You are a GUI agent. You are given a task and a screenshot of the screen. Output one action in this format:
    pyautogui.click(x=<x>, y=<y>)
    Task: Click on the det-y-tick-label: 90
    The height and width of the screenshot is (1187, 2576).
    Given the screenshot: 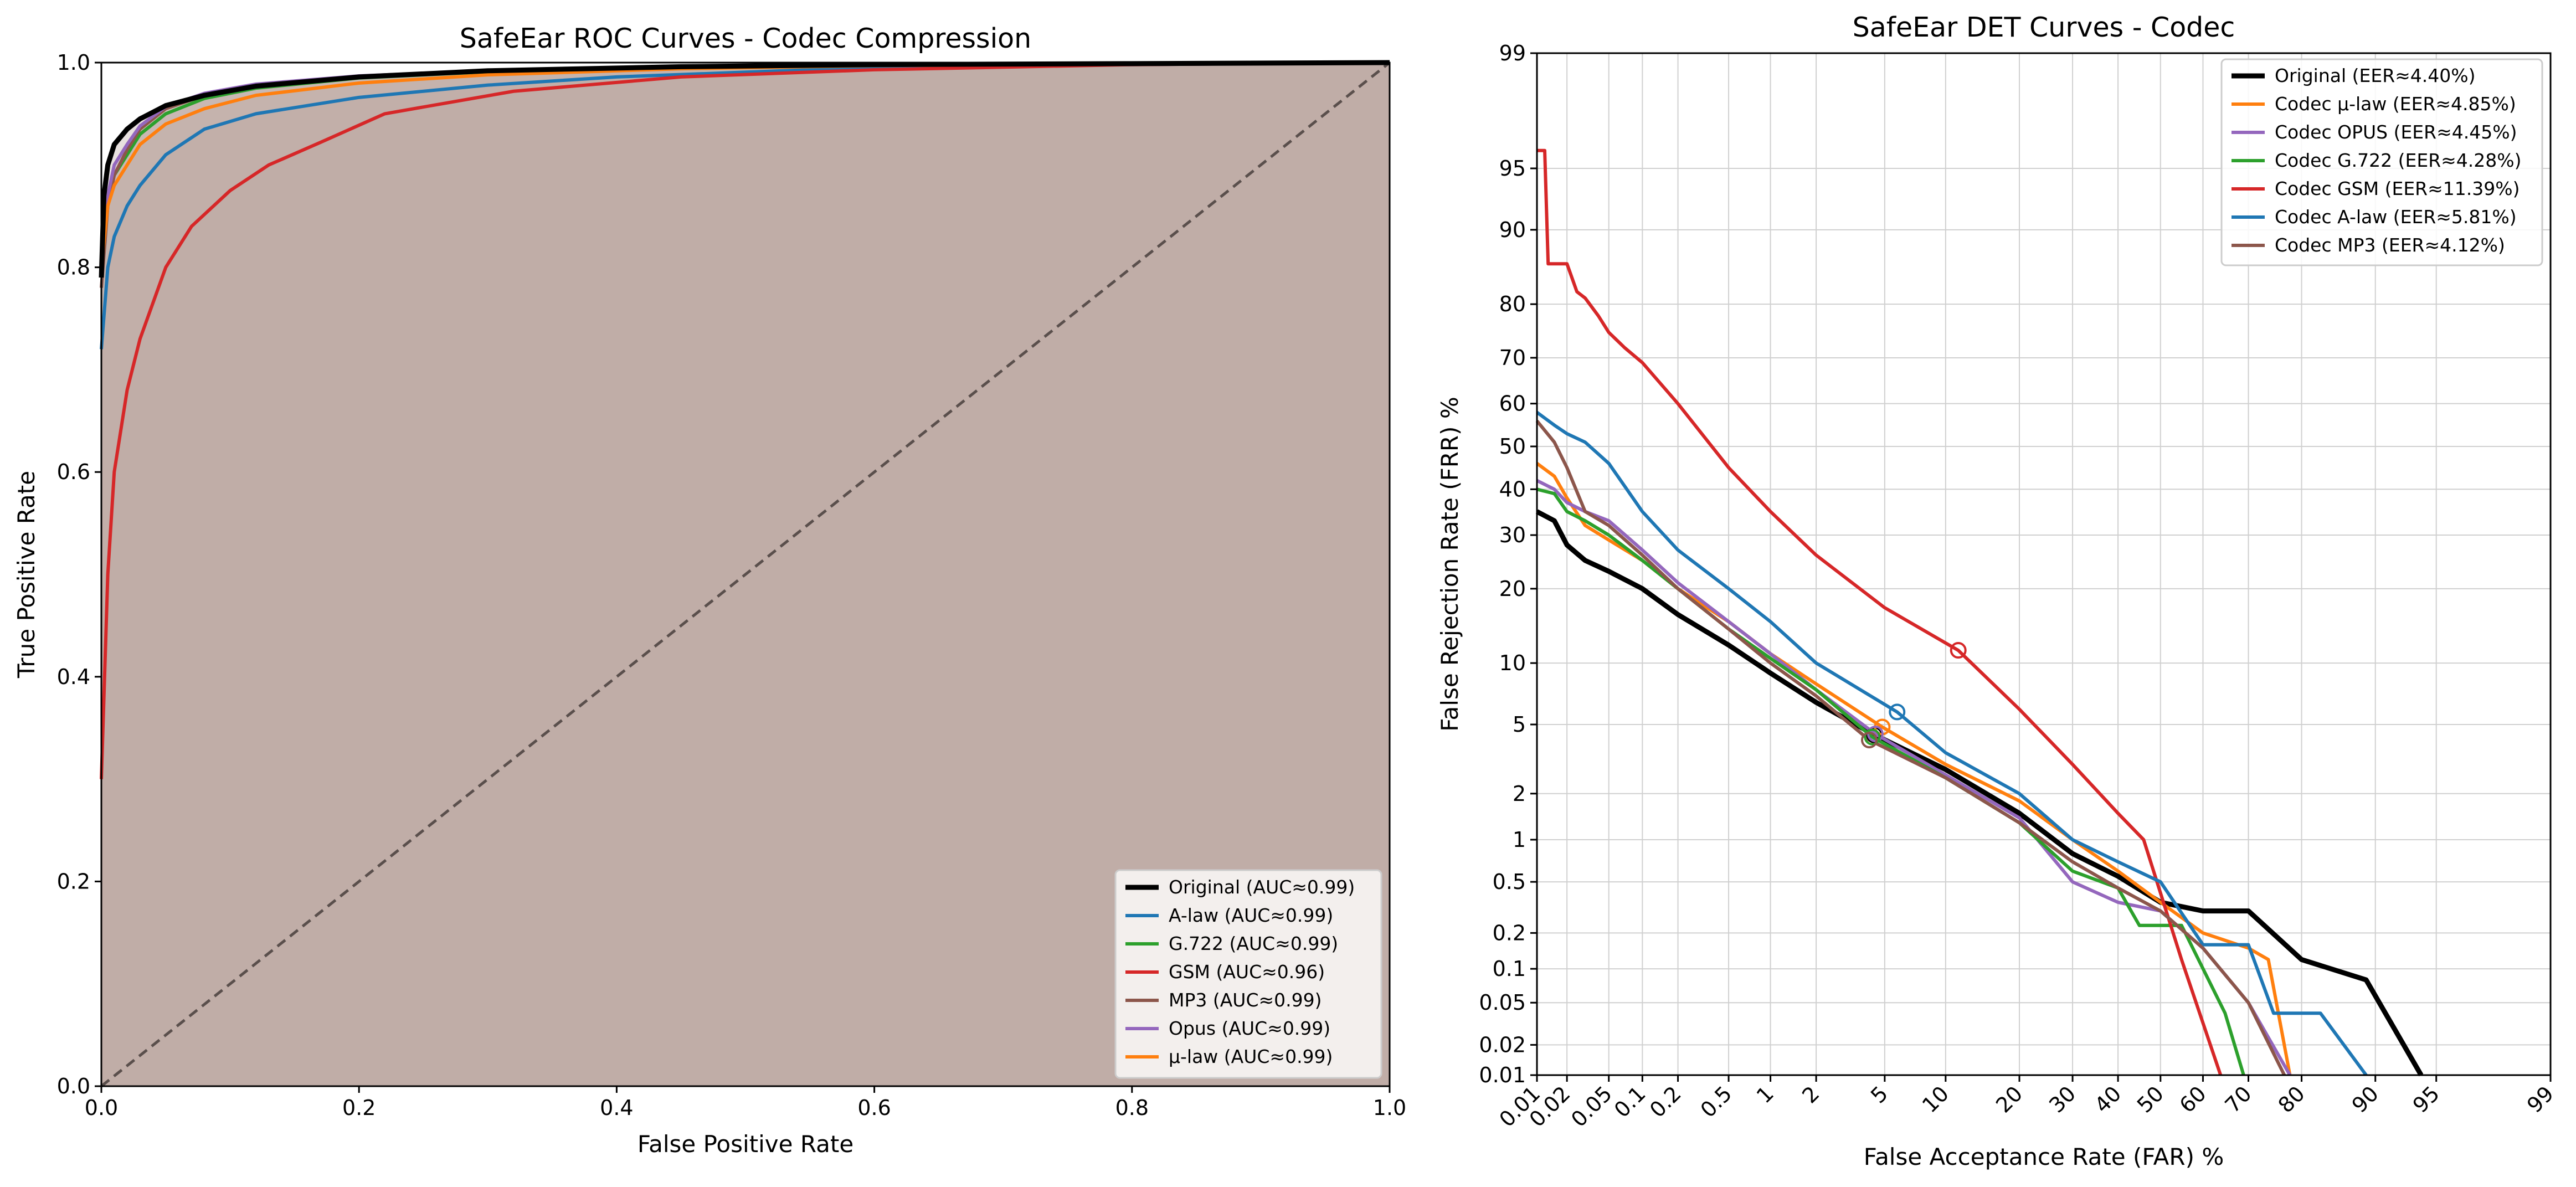 What is the action you would take?
    pyautogui.click(x=1512, y=230)
    